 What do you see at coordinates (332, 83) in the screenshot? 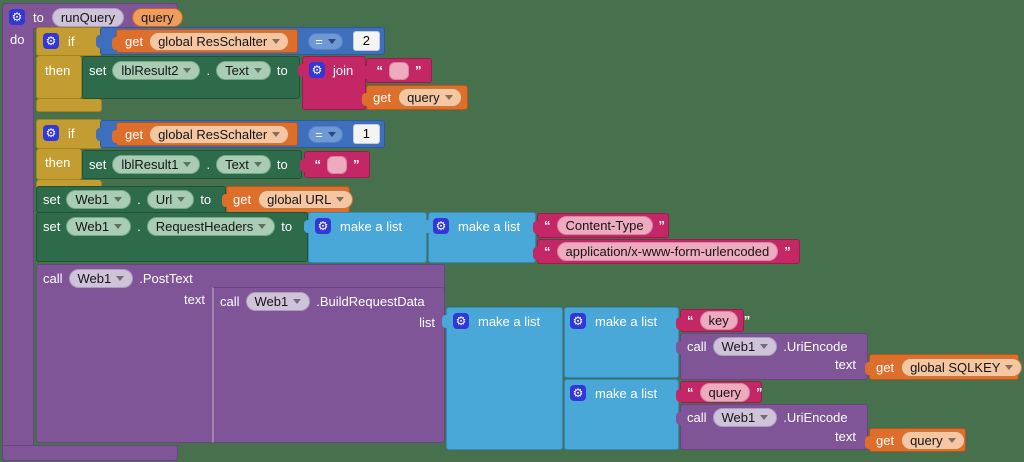
I see `join-block: ⚙ join` at bounding box center [332, 83].